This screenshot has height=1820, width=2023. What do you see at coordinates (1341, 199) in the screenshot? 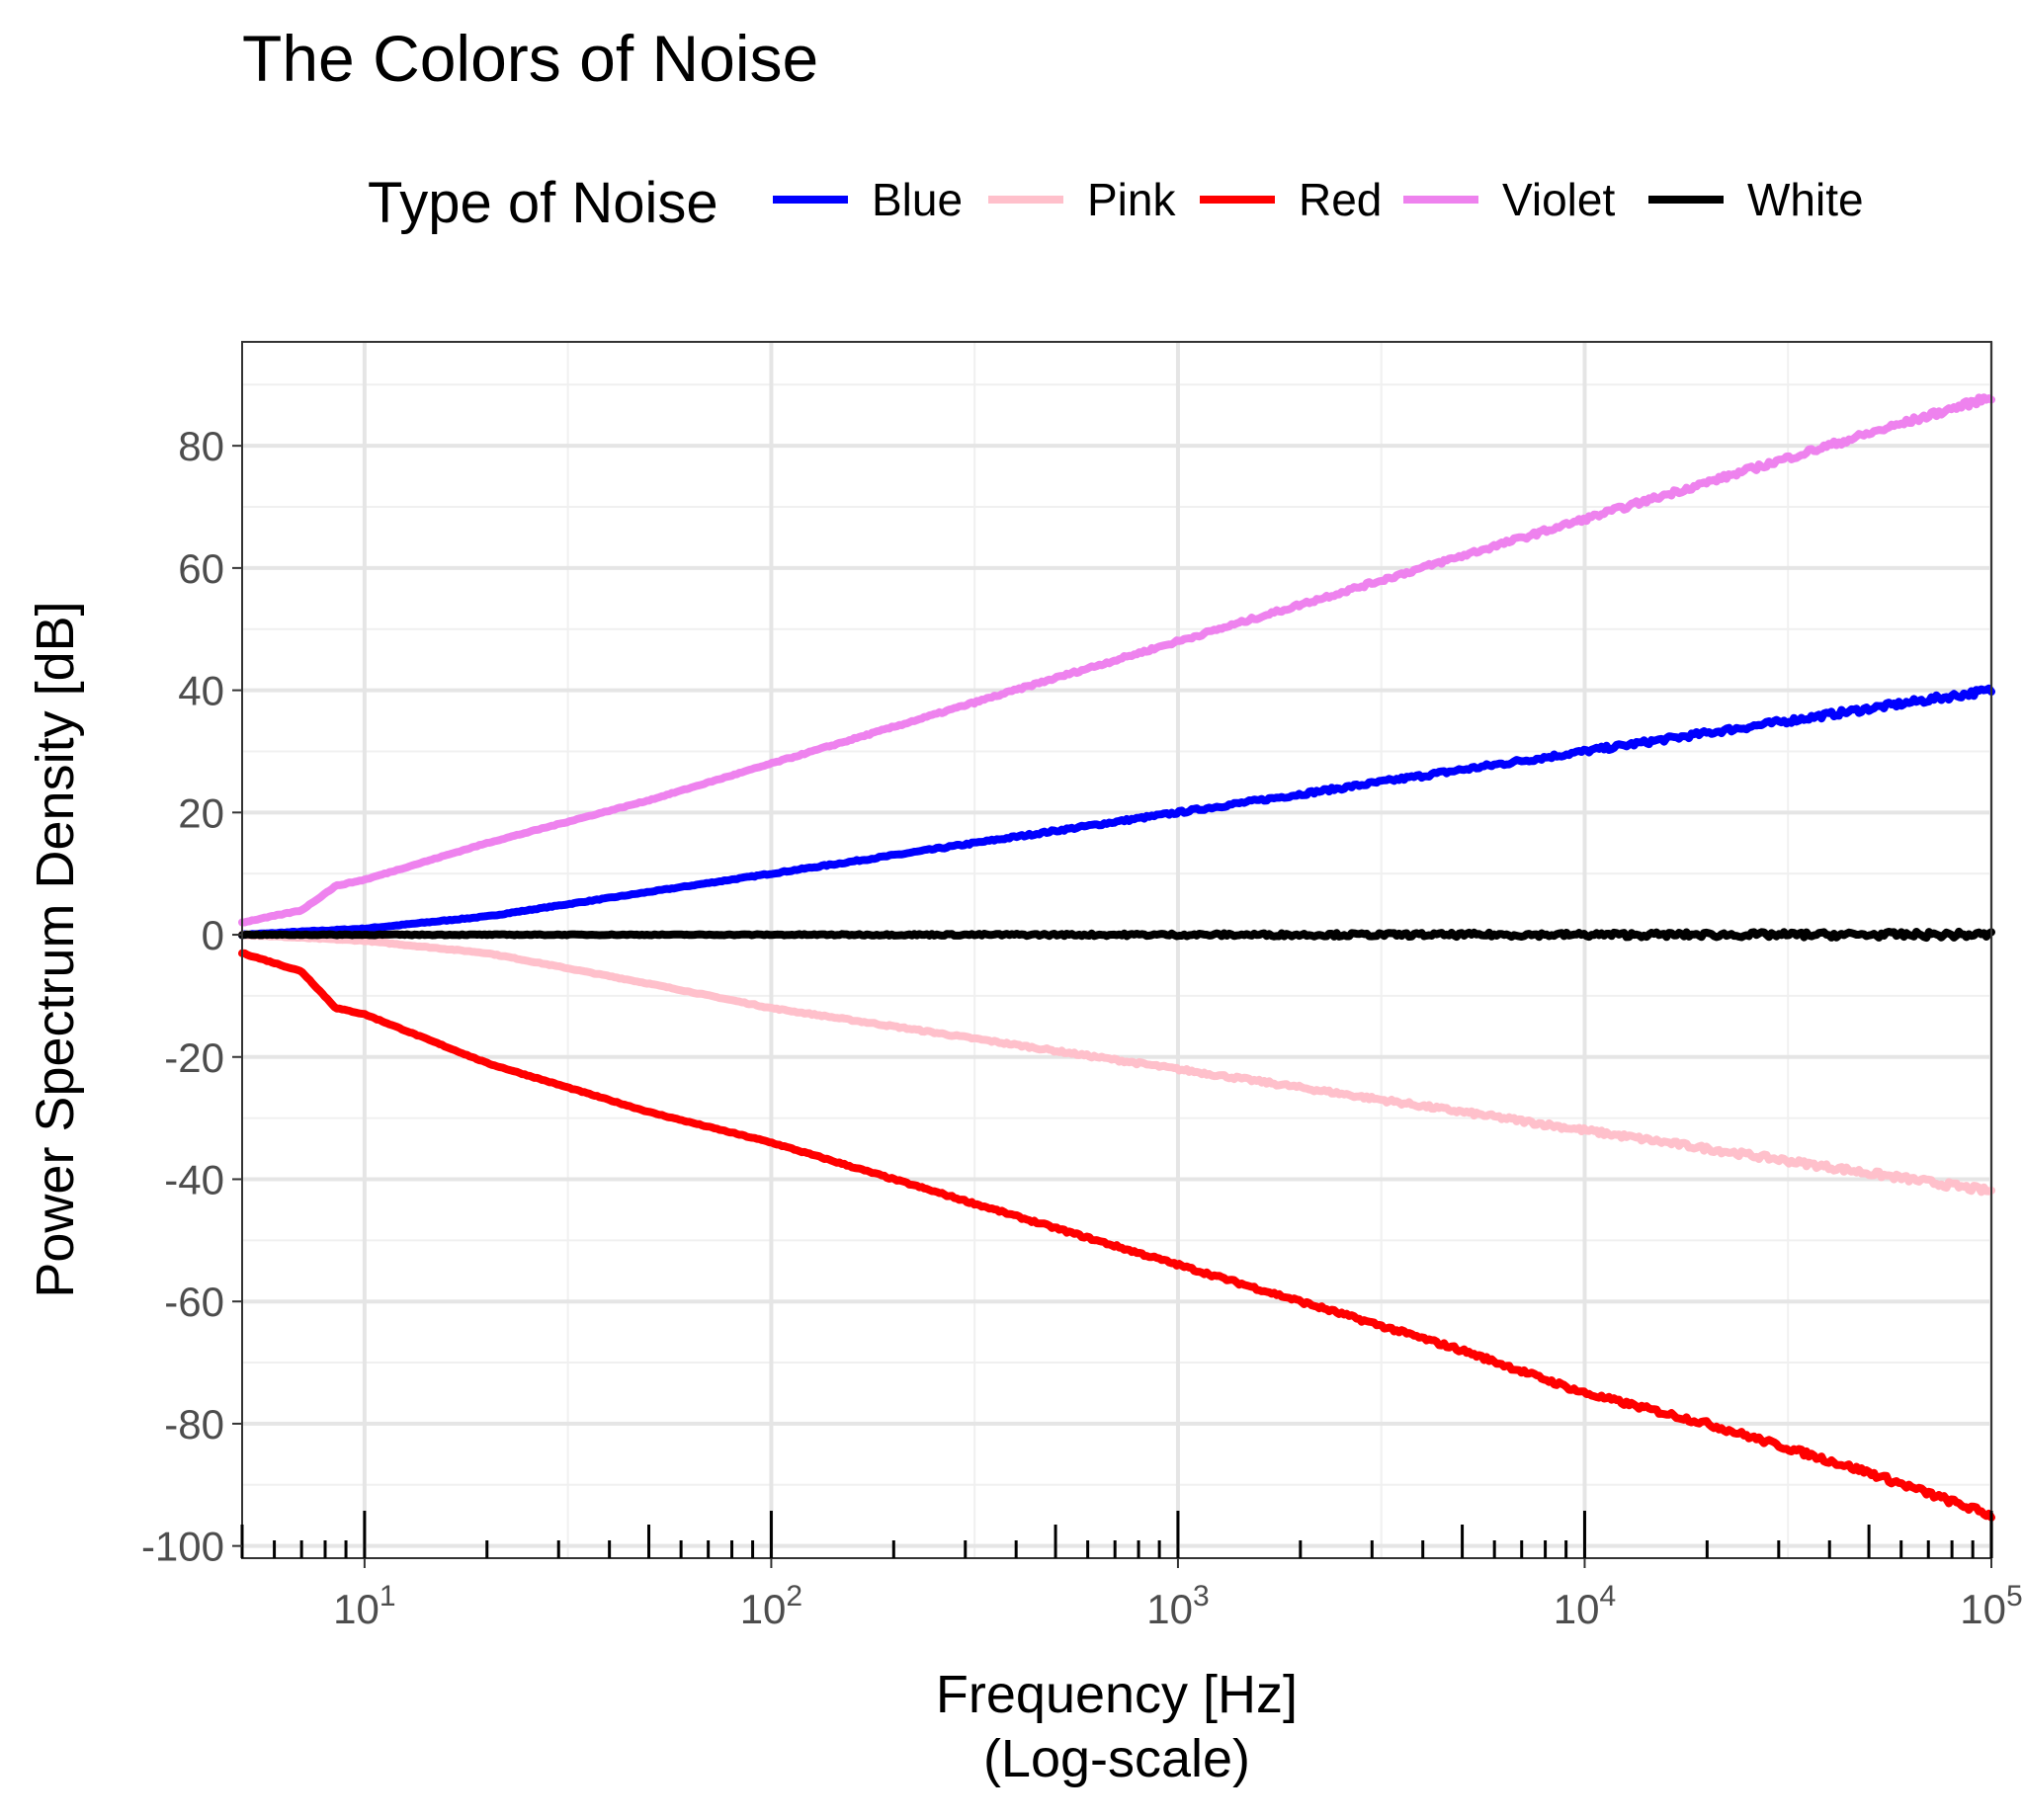
I see `legend-label: Red` at bounding box center [1341, 199].